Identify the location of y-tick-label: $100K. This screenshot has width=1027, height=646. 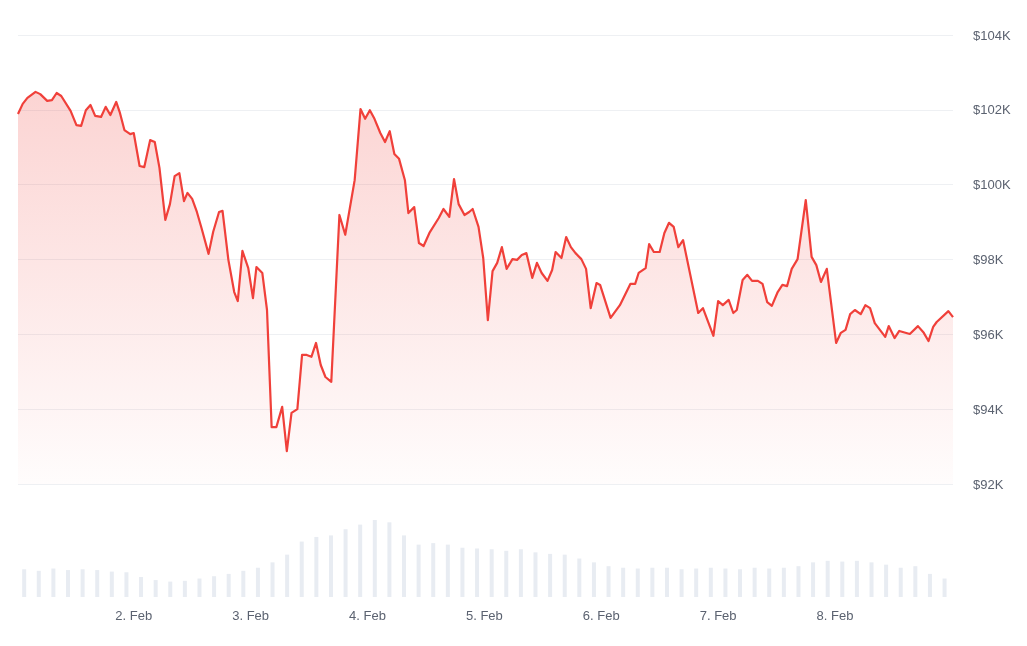
(992, 185).